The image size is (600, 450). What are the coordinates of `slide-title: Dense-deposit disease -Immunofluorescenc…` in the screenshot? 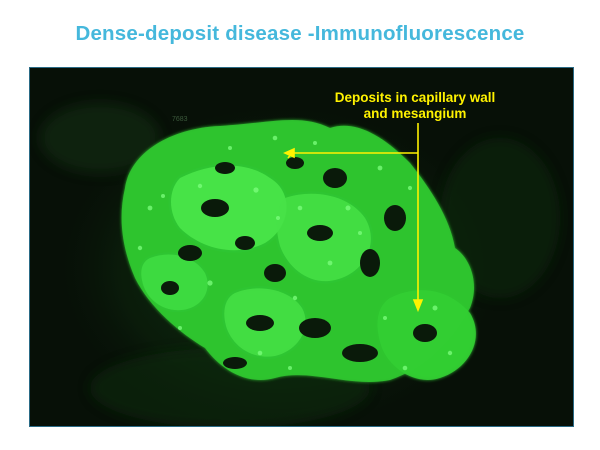 It's located at (300, 33).